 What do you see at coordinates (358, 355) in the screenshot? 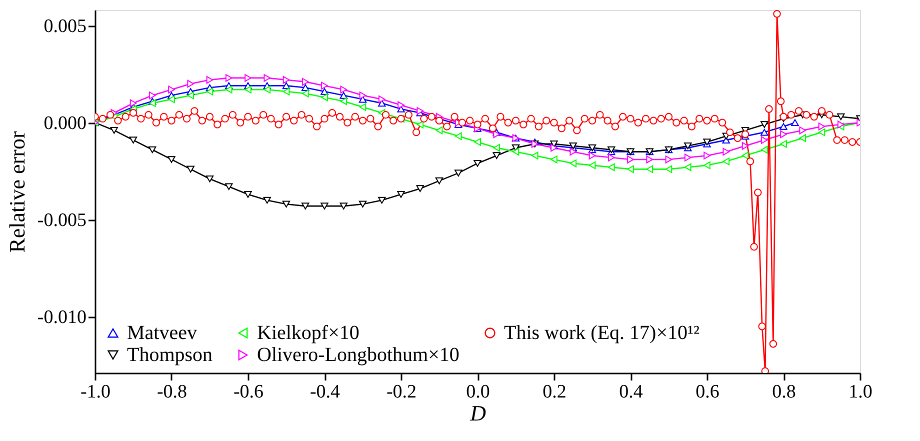
I see `legend-label: Olivero-Longbothum×10` at bounding box center [358, 355].